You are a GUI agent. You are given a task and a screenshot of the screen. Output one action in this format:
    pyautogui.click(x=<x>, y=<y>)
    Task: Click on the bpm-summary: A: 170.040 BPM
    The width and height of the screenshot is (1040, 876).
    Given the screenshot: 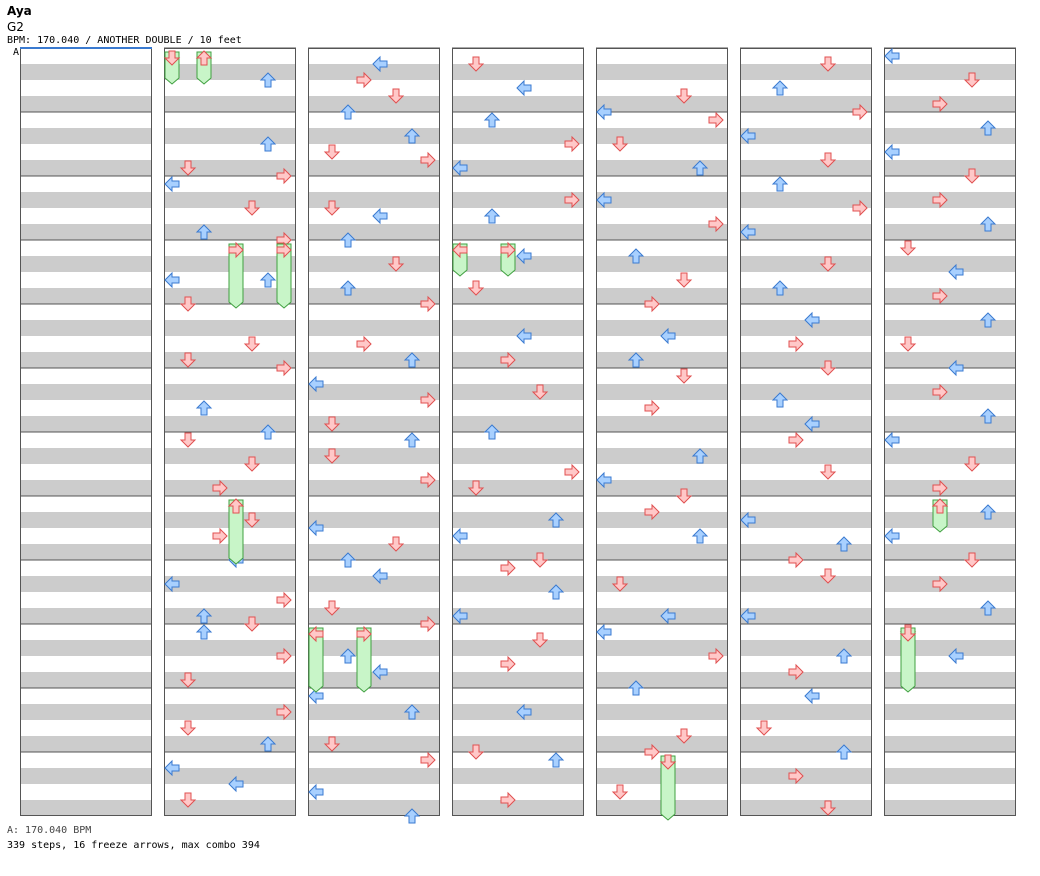 What is the action you would take?
    pyautogui.click(x=49, y=830)
    